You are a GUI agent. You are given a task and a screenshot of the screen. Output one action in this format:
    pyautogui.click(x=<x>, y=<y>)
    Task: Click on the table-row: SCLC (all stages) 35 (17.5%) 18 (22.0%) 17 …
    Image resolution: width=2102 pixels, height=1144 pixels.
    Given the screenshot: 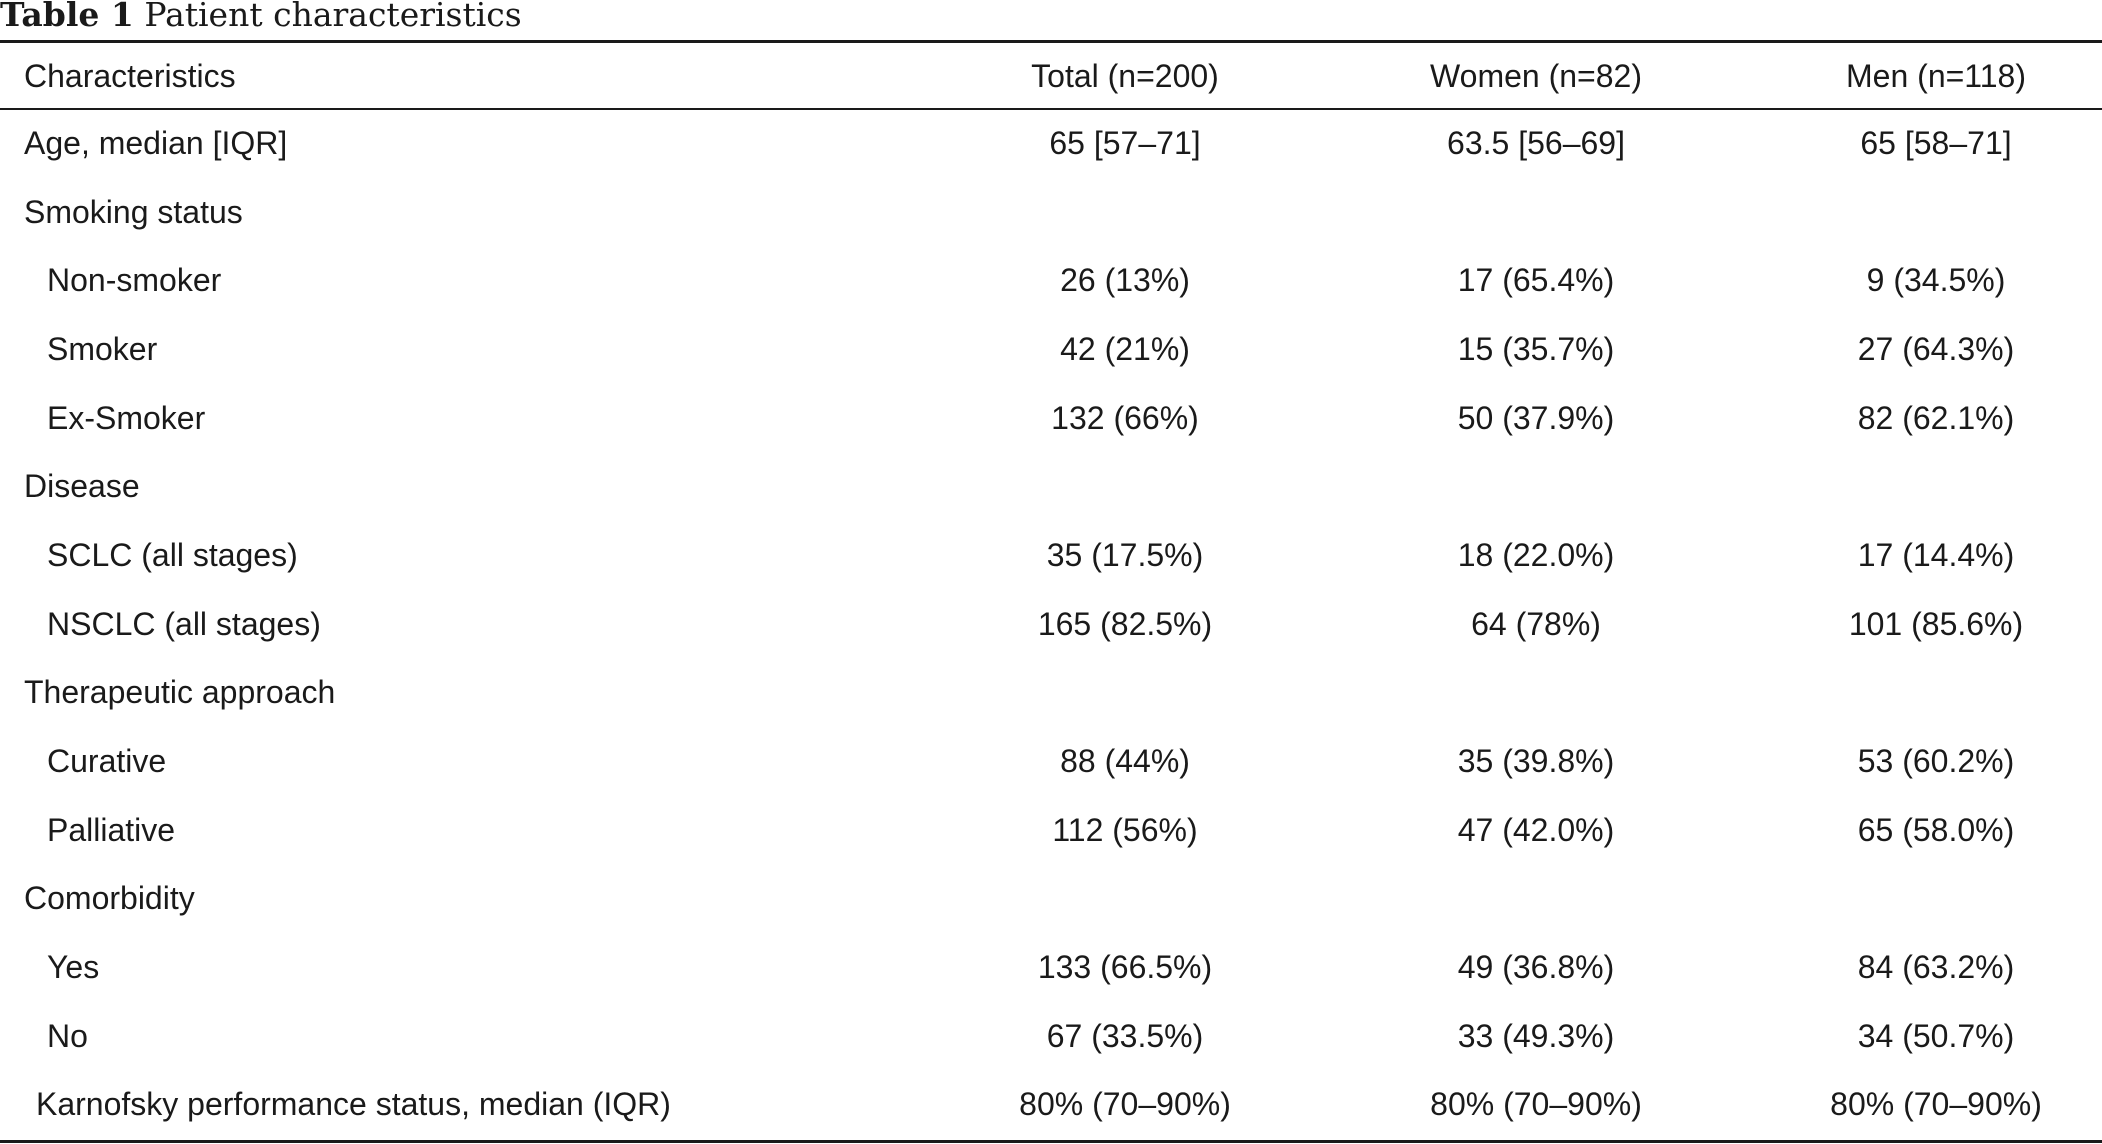 What is the action you would take?
    pyautogui.click(x=1051, y=555)
    